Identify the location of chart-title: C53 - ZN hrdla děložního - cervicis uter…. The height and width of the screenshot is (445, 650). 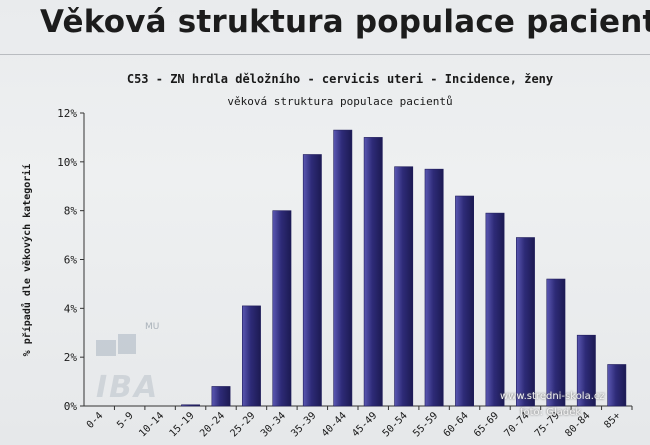
(340, 79).